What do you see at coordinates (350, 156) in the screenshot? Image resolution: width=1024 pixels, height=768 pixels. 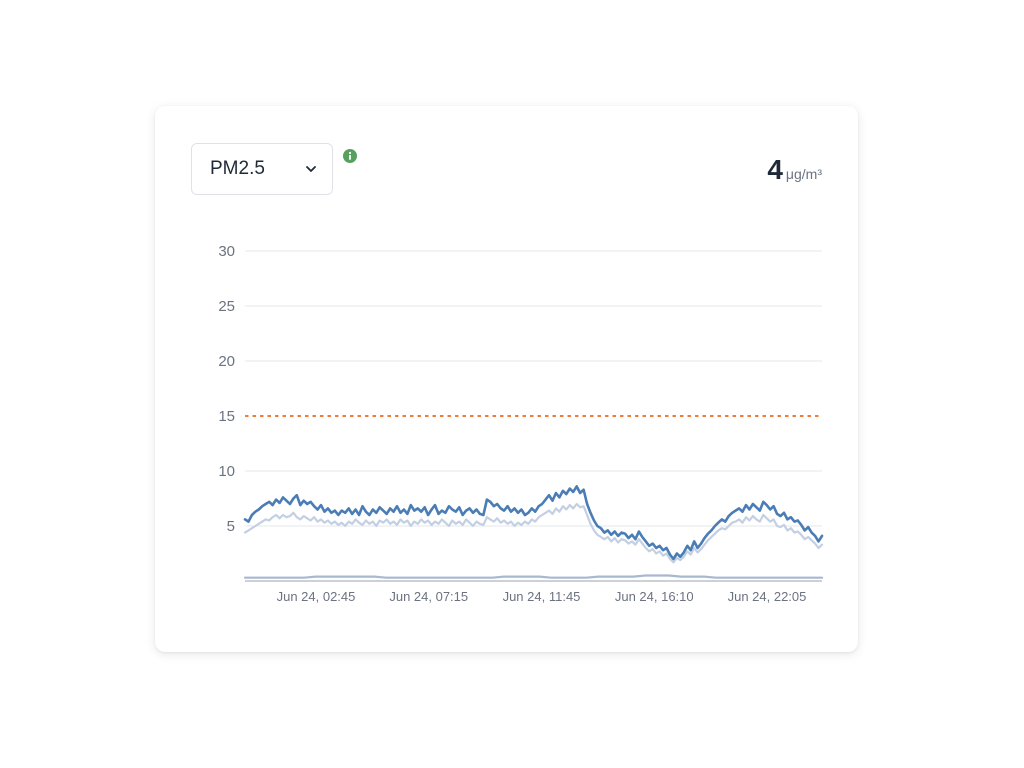 I see `info-icon` at bounding box center [350, 156].